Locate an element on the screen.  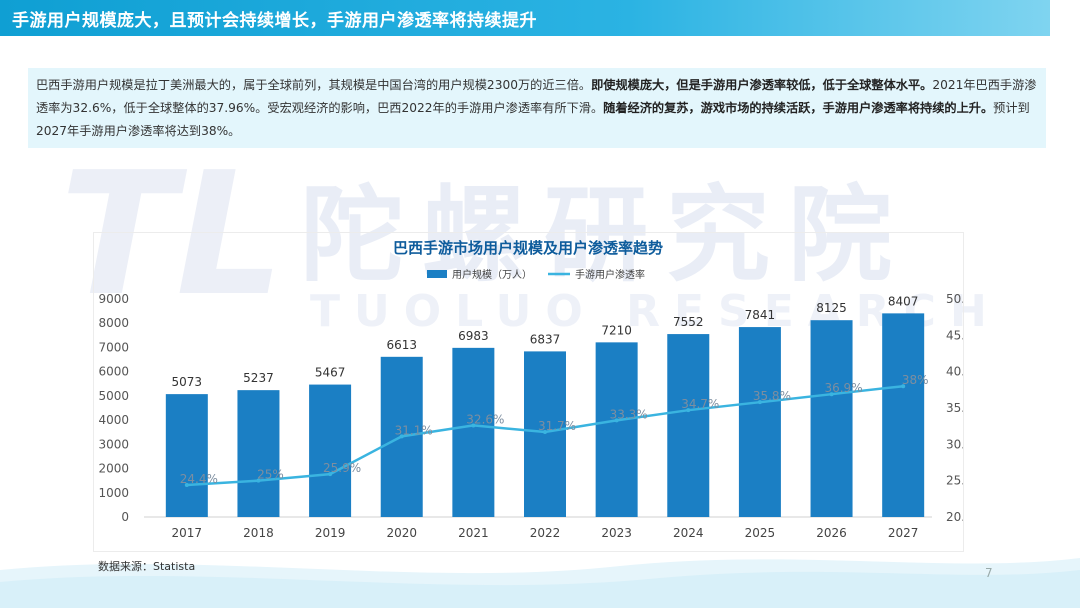
title-bar: 手游用户规模庞大，且预计会持续增长，手游用户渗透率将持续提升 is located at coordinates (525, 18).